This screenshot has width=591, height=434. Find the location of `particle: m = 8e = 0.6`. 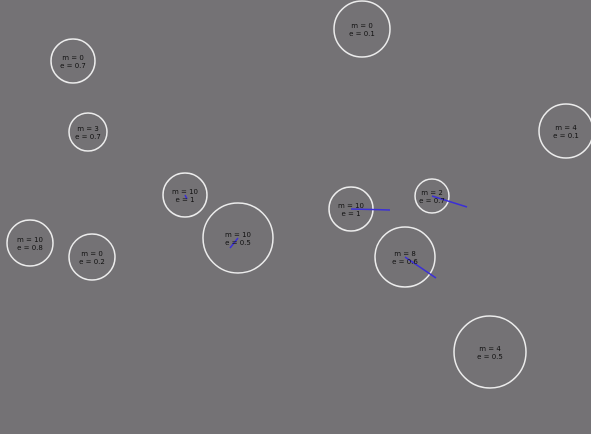

particle: m = 8e = 0.6 is located at coordinates (405, 257).